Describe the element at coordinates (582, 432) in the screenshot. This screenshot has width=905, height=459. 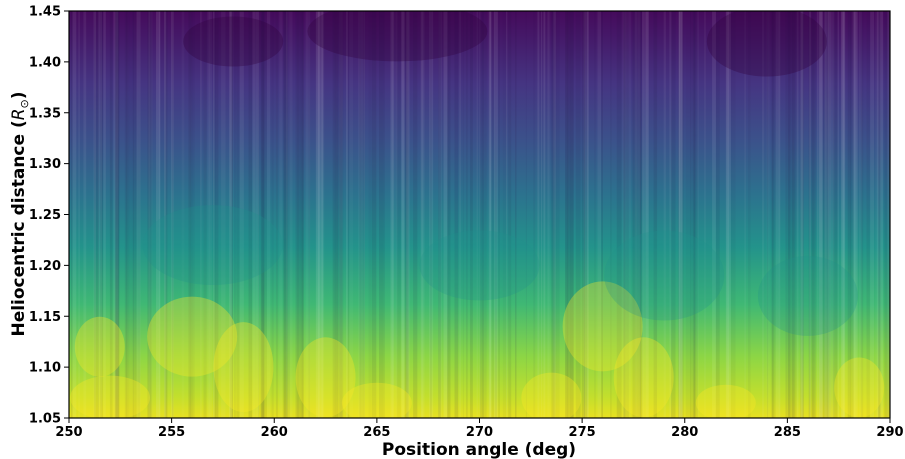
I see `x-tick-label: 275` at that location.